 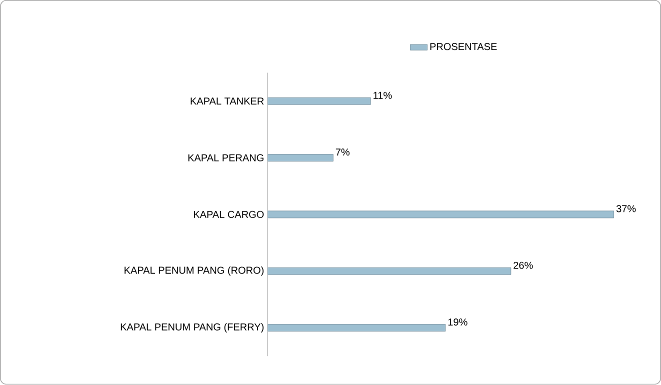 I want to click on y-tick-label: KAPAL TANKER, so click(x=227, y=101).